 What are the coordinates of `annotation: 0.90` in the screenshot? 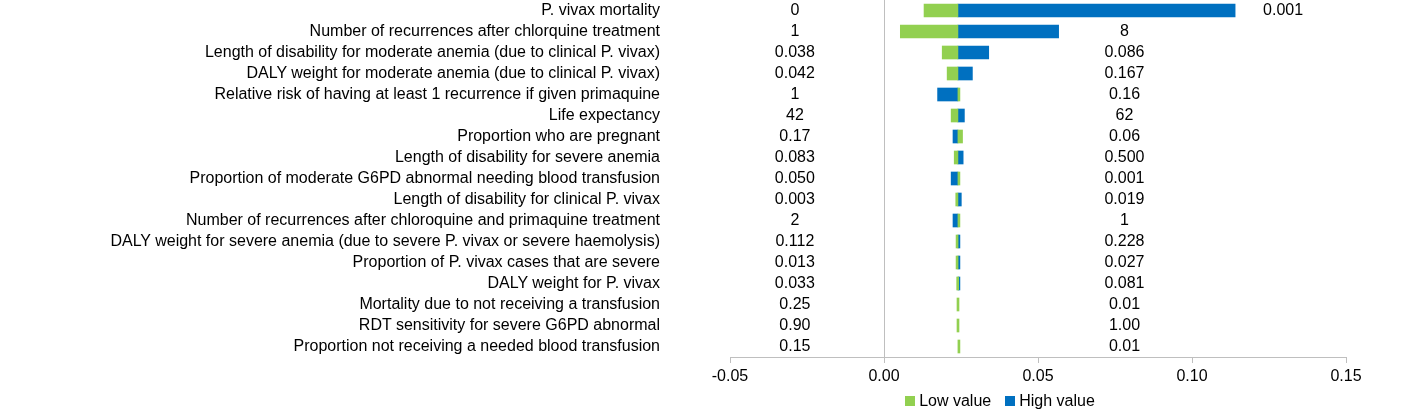 It's located at (795, 324).